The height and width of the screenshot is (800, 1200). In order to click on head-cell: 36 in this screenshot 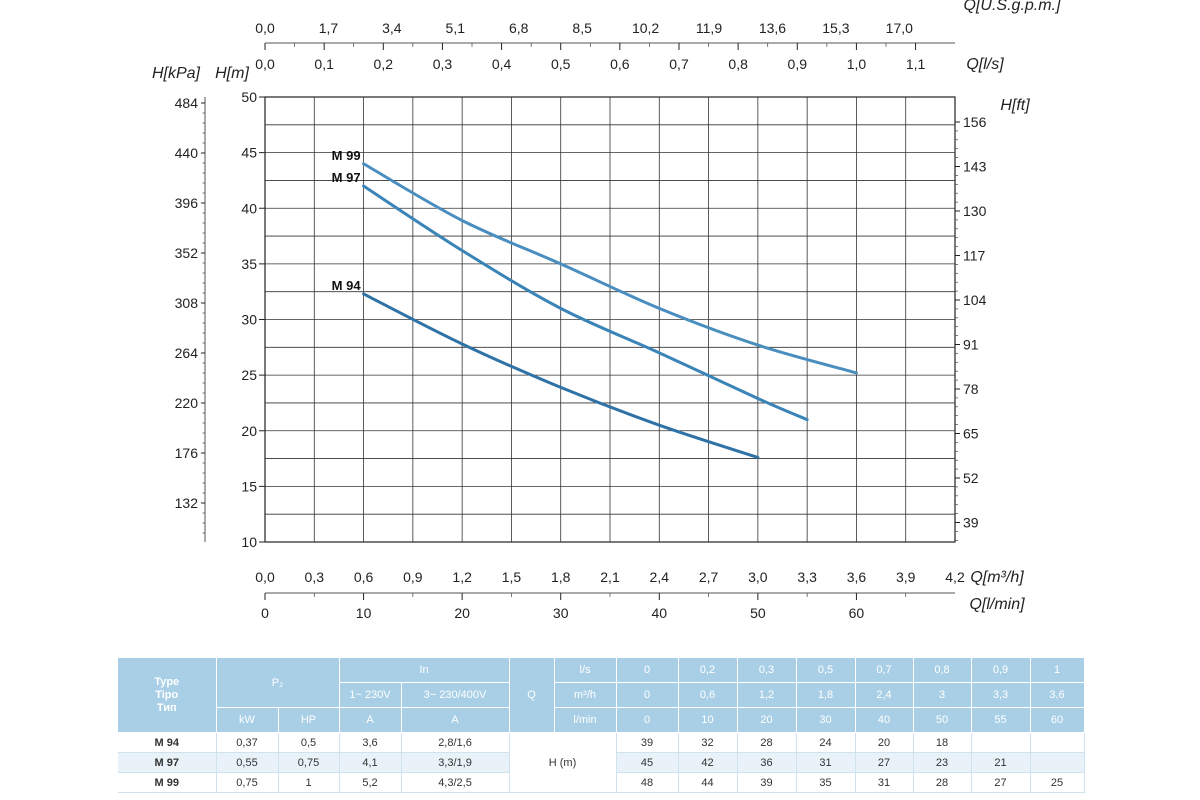, I will do `click(767, 762)`.